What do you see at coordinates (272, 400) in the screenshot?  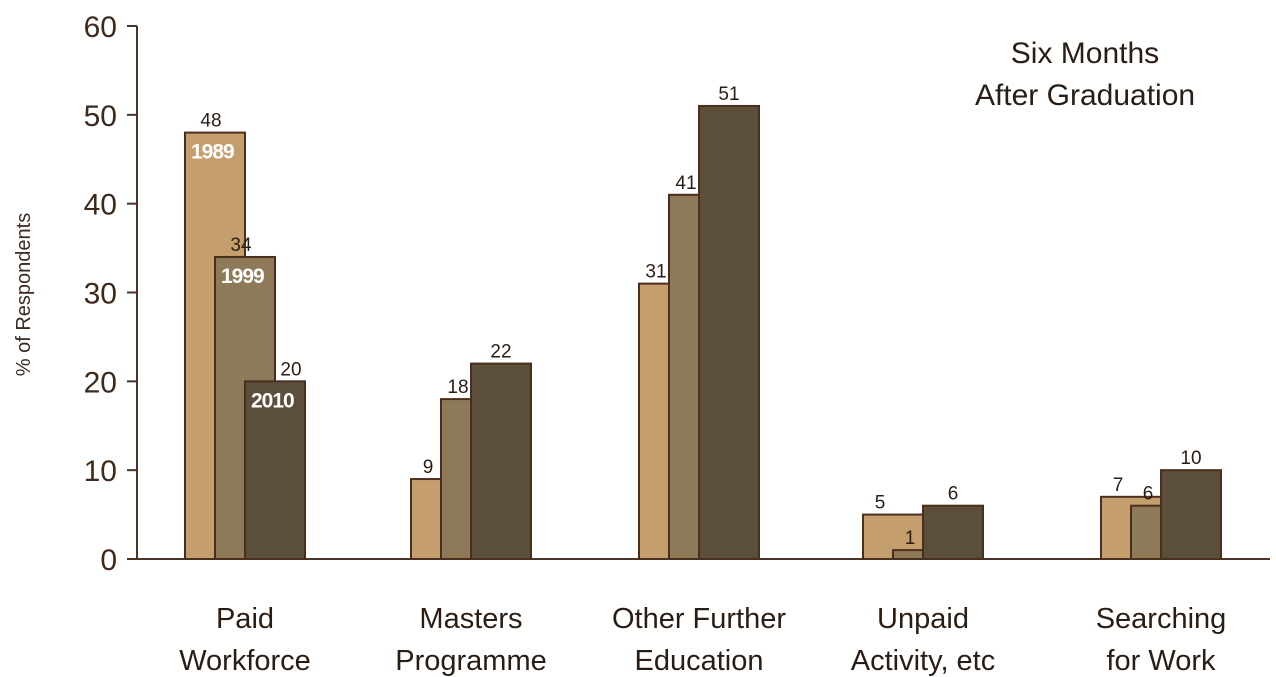 I see `series-label-2010: 2010` at bounding box center [272, 400].